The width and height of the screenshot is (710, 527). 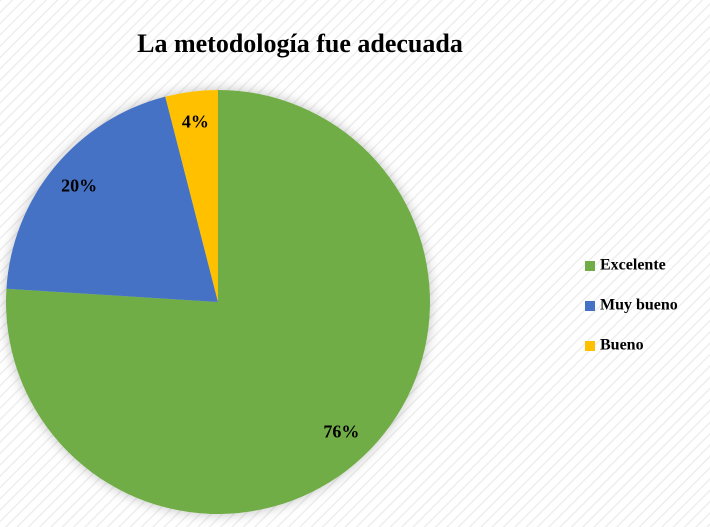 I want to click on data-label: 76%, so click(x=341, y=431).